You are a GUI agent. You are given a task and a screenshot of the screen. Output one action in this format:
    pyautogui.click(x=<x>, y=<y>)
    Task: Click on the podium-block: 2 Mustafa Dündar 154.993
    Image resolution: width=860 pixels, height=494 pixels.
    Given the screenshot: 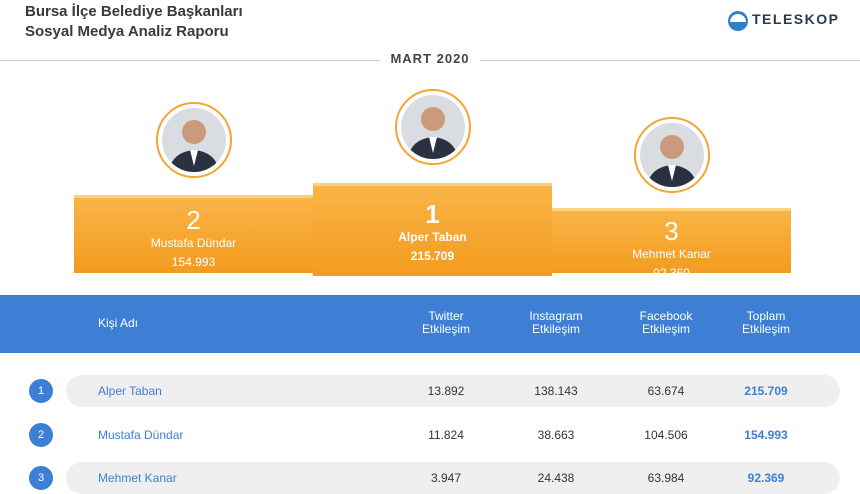 What is the action you would take?
    pyautogui.click(x=193, y=234)
    